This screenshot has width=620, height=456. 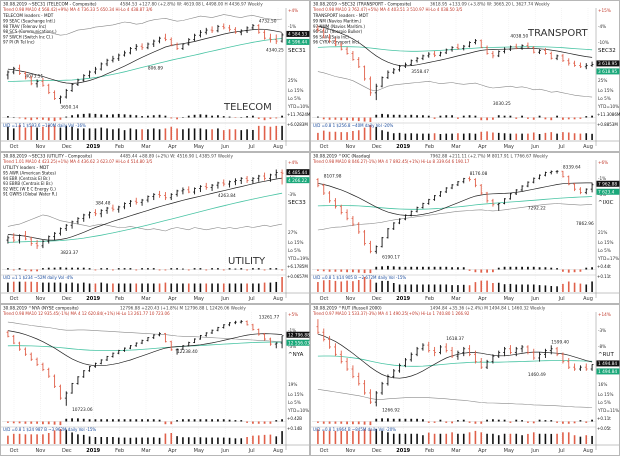 I want to click on ma-value-tag-bg, so click(x=298, y=41).